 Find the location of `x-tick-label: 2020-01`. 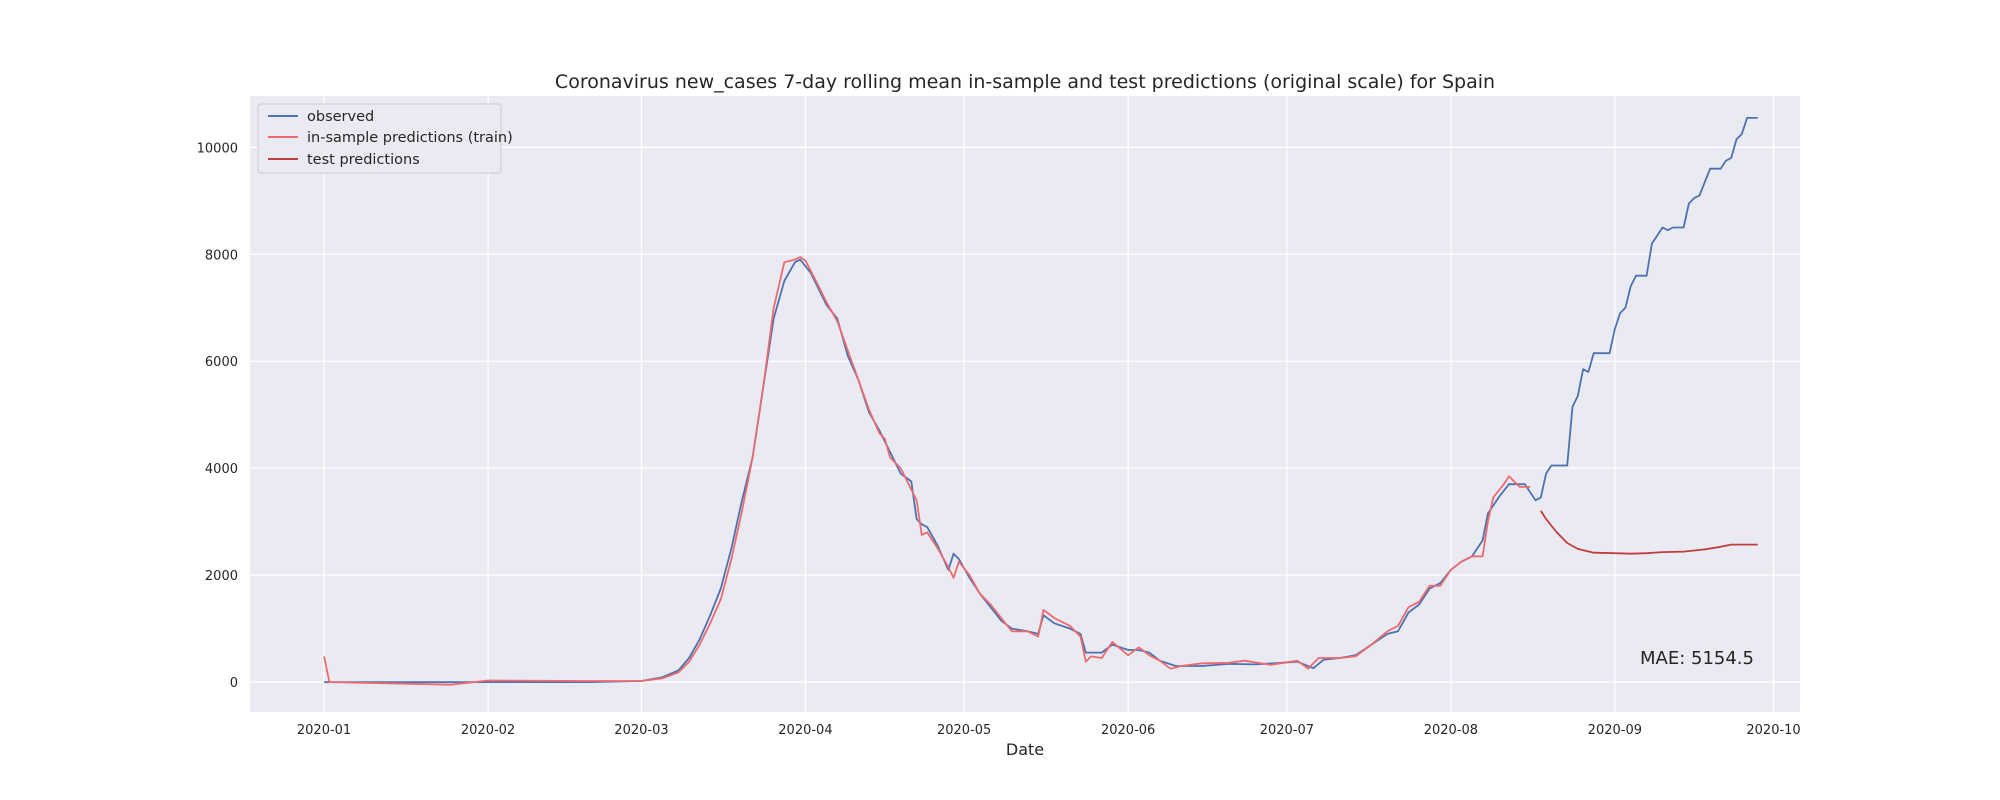

x-tick-label: 2020-01 is located at coordinates (324, 730).